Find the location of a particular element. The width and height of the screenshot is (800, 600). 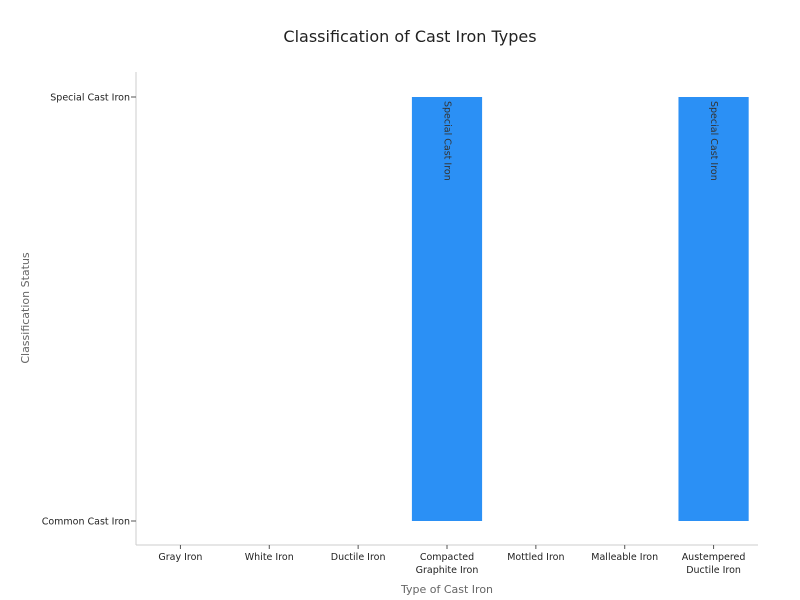

x-tick-label-line: Mottled Iron is located at coordinates (535, 557).